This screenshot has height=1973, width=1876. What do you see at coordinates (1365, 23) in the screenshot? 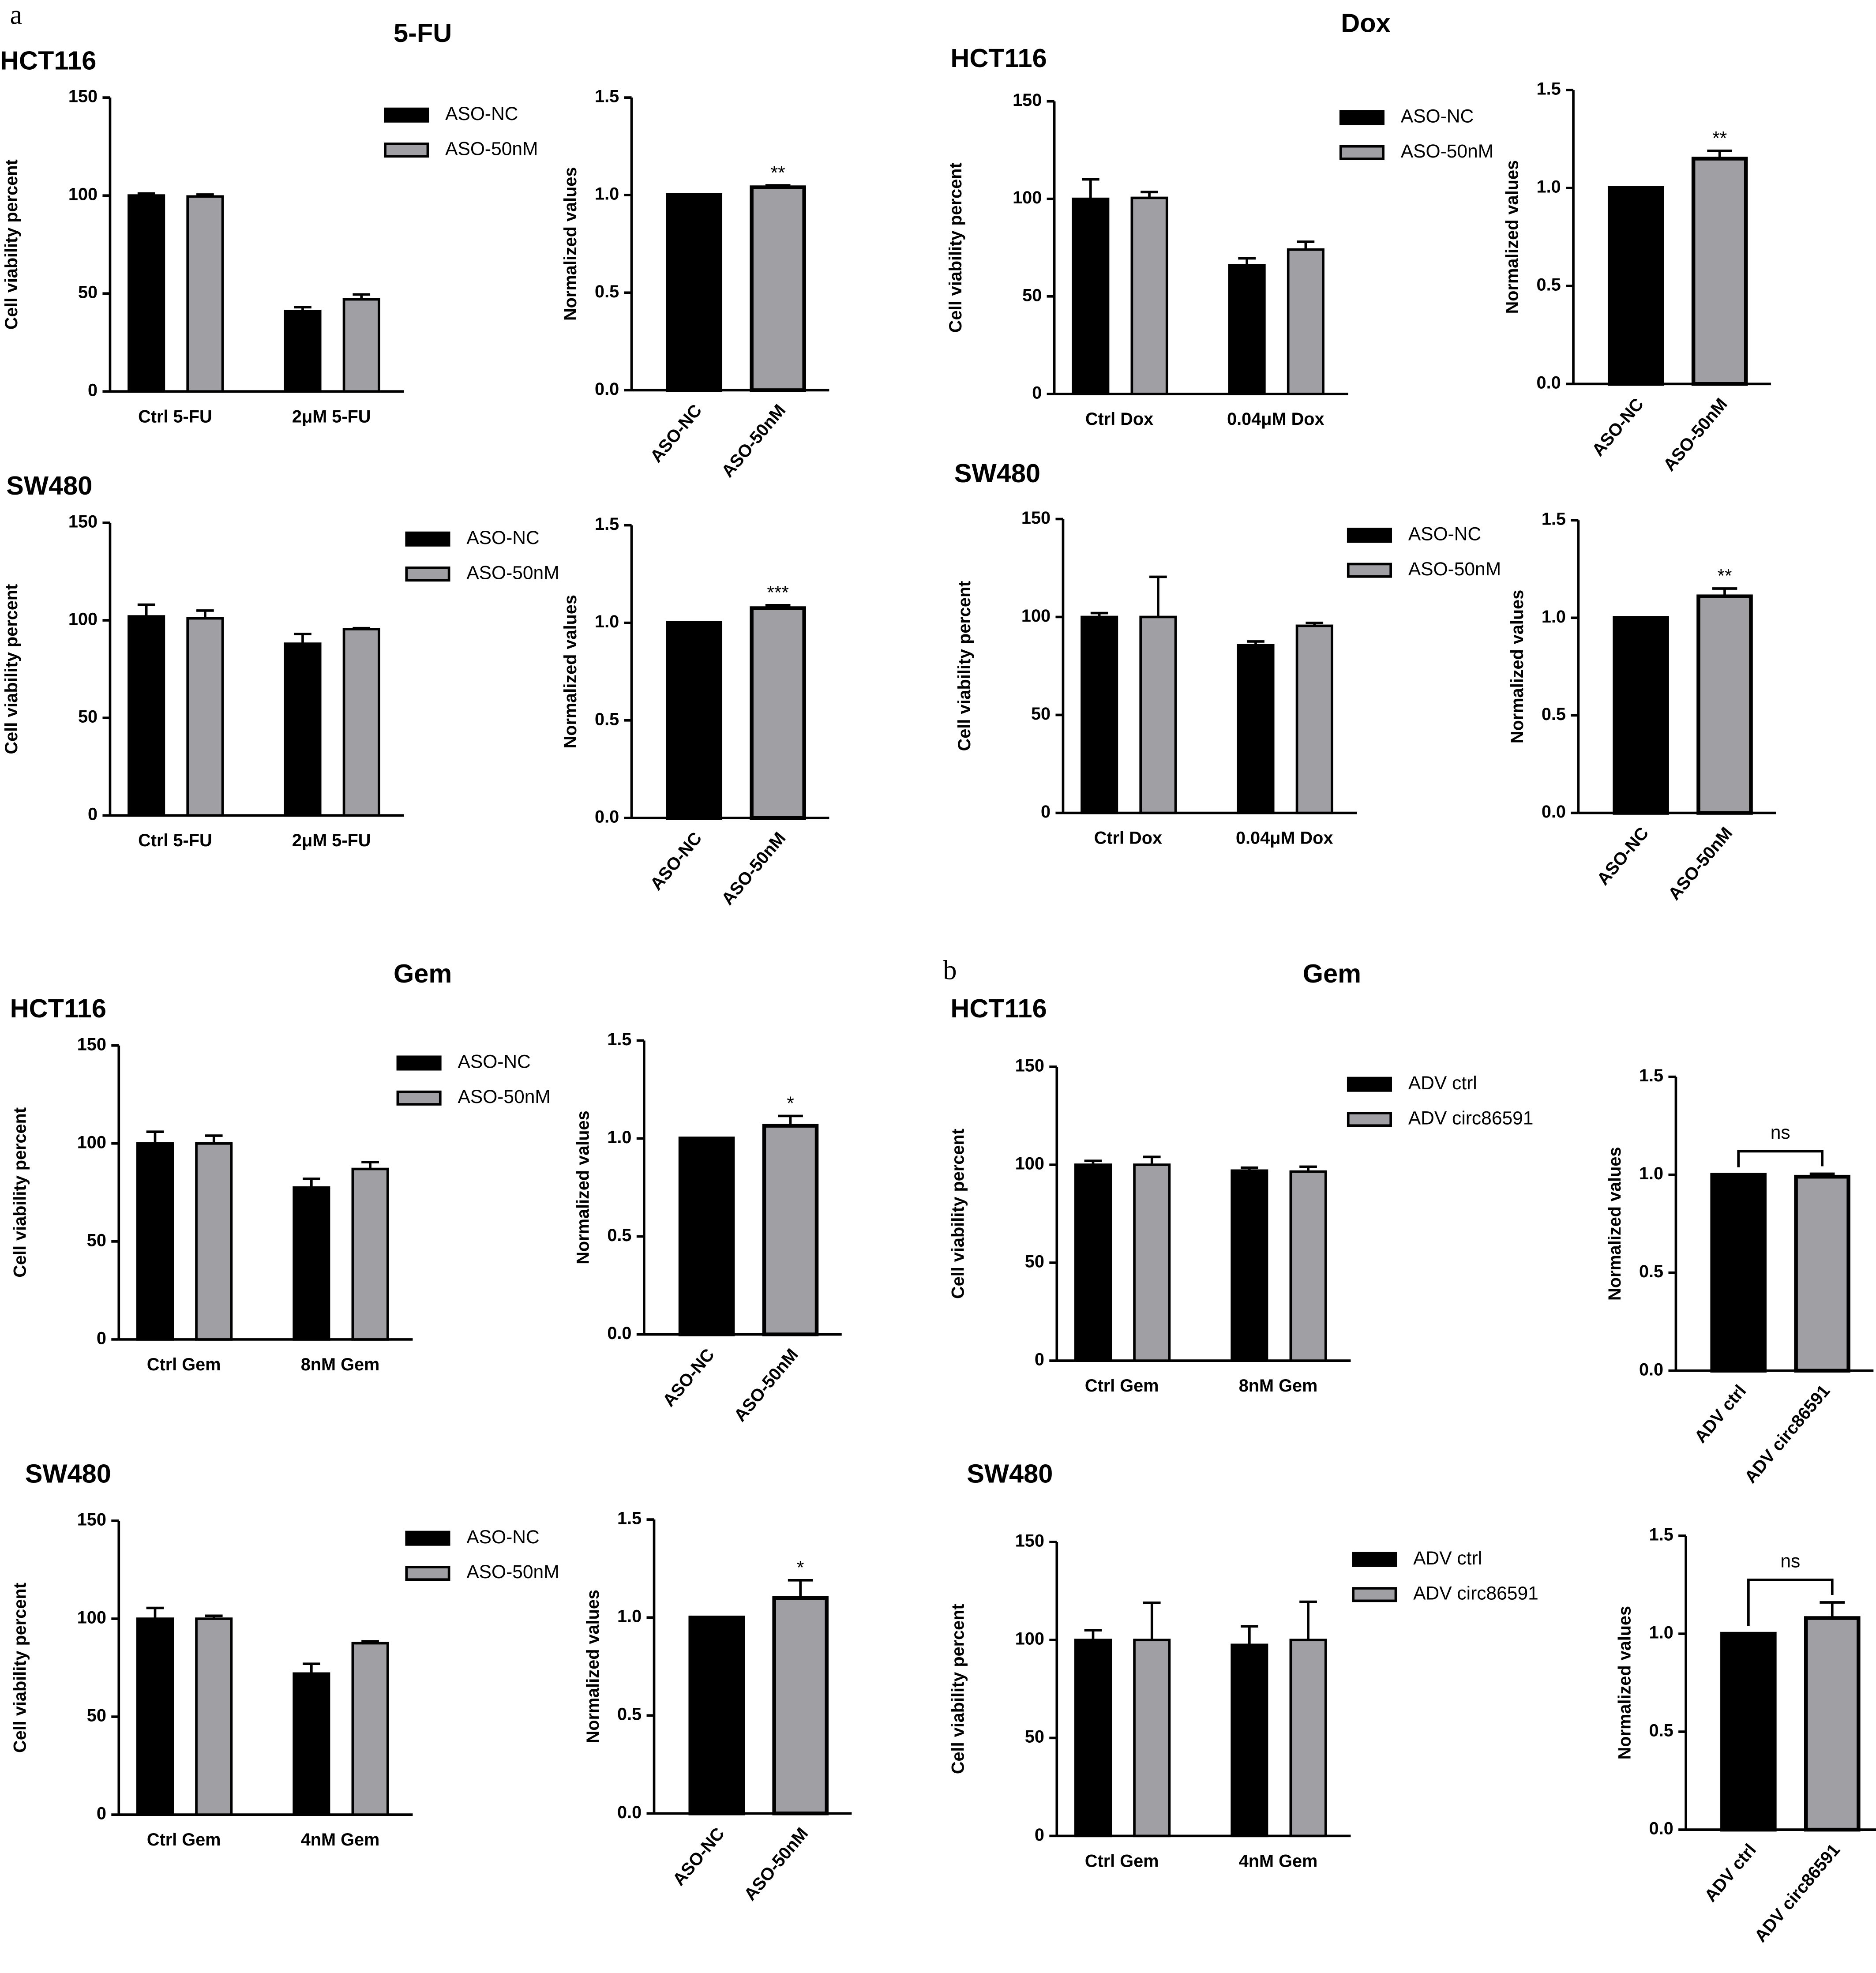
I see `section-title: Dox` at bounding box center [1365, 23].